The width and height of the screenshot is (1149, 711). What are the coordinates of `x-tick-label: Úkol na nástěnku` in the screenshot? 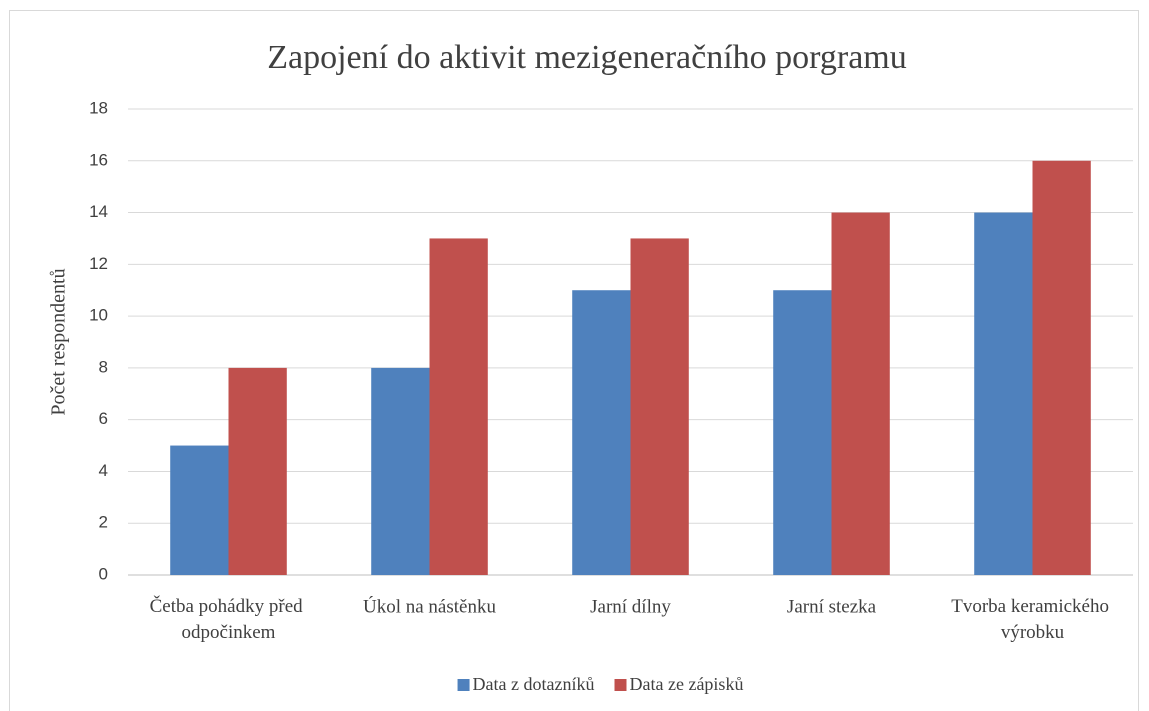 It's located at (429, 606).